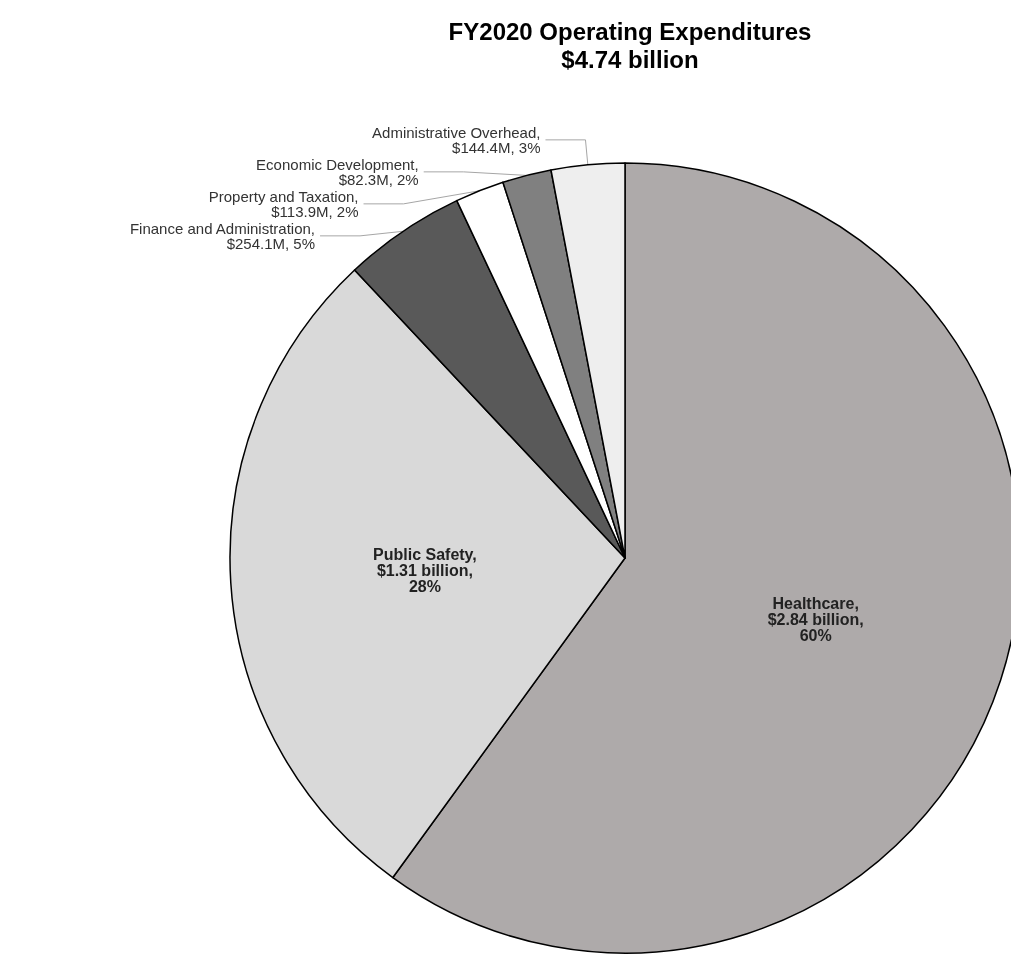 This screenshot has width=1011, height=962. What do you see at coordinates (456, 139) in the screenshot?
I see `slice-label: Administrative Overhead, $144.4M, 3%` at bounding box center [456, 139].